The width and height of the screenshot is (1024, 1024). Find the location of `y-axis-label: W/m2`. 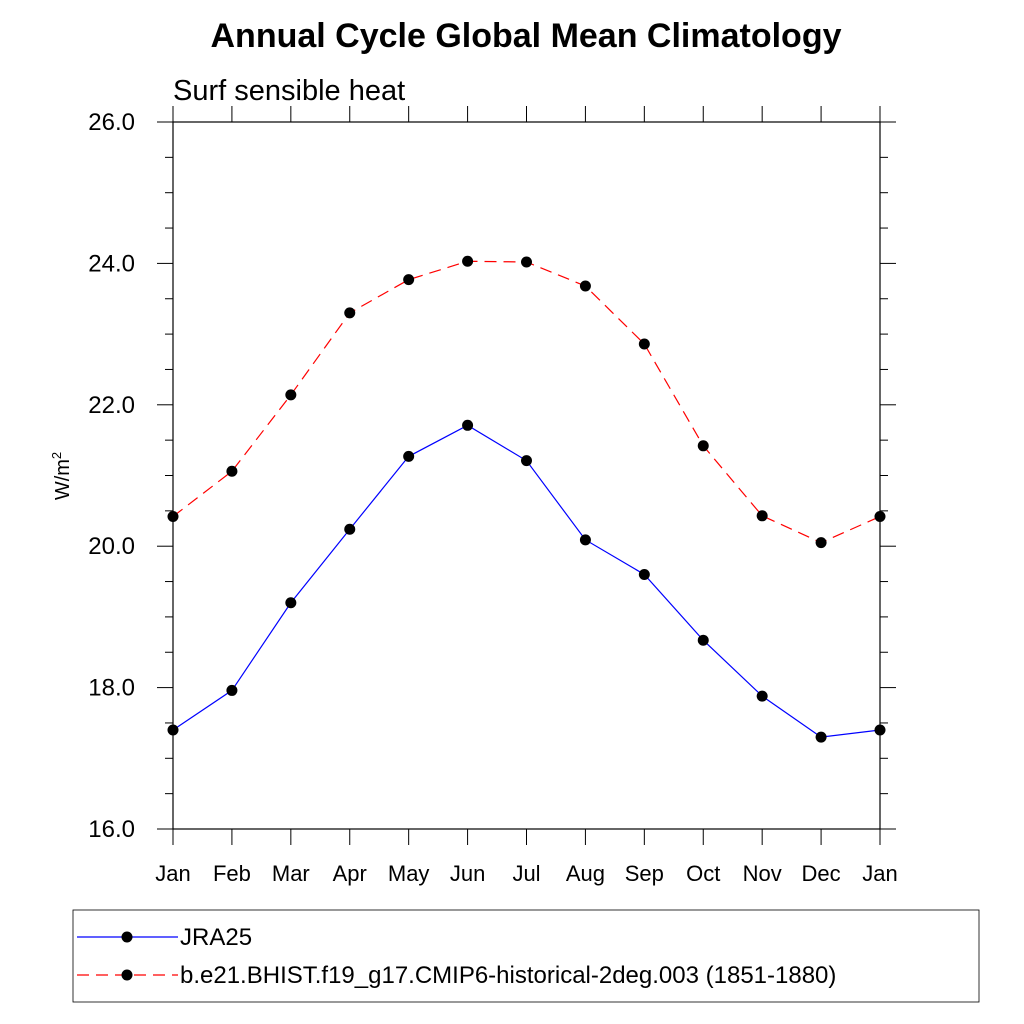

y-axis-label: W/m2 is located at coordinates (61, 476).